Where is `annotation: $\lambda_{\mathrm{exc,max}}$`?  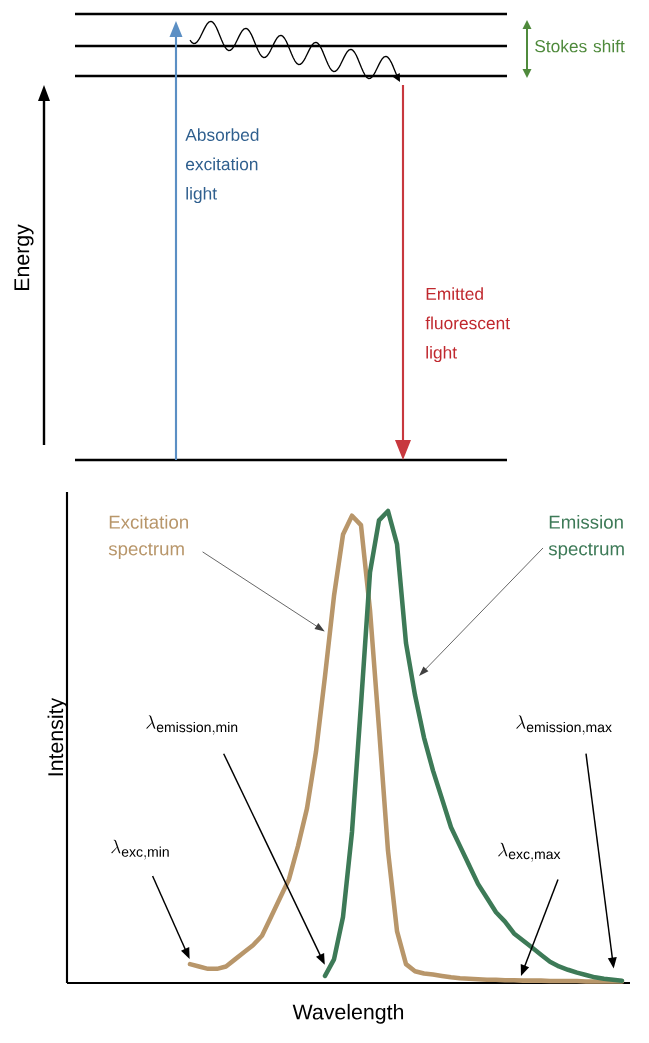 annotation: $\lambda_{\mathrm{exc,max}}$ is located at coordinates (529, 852).